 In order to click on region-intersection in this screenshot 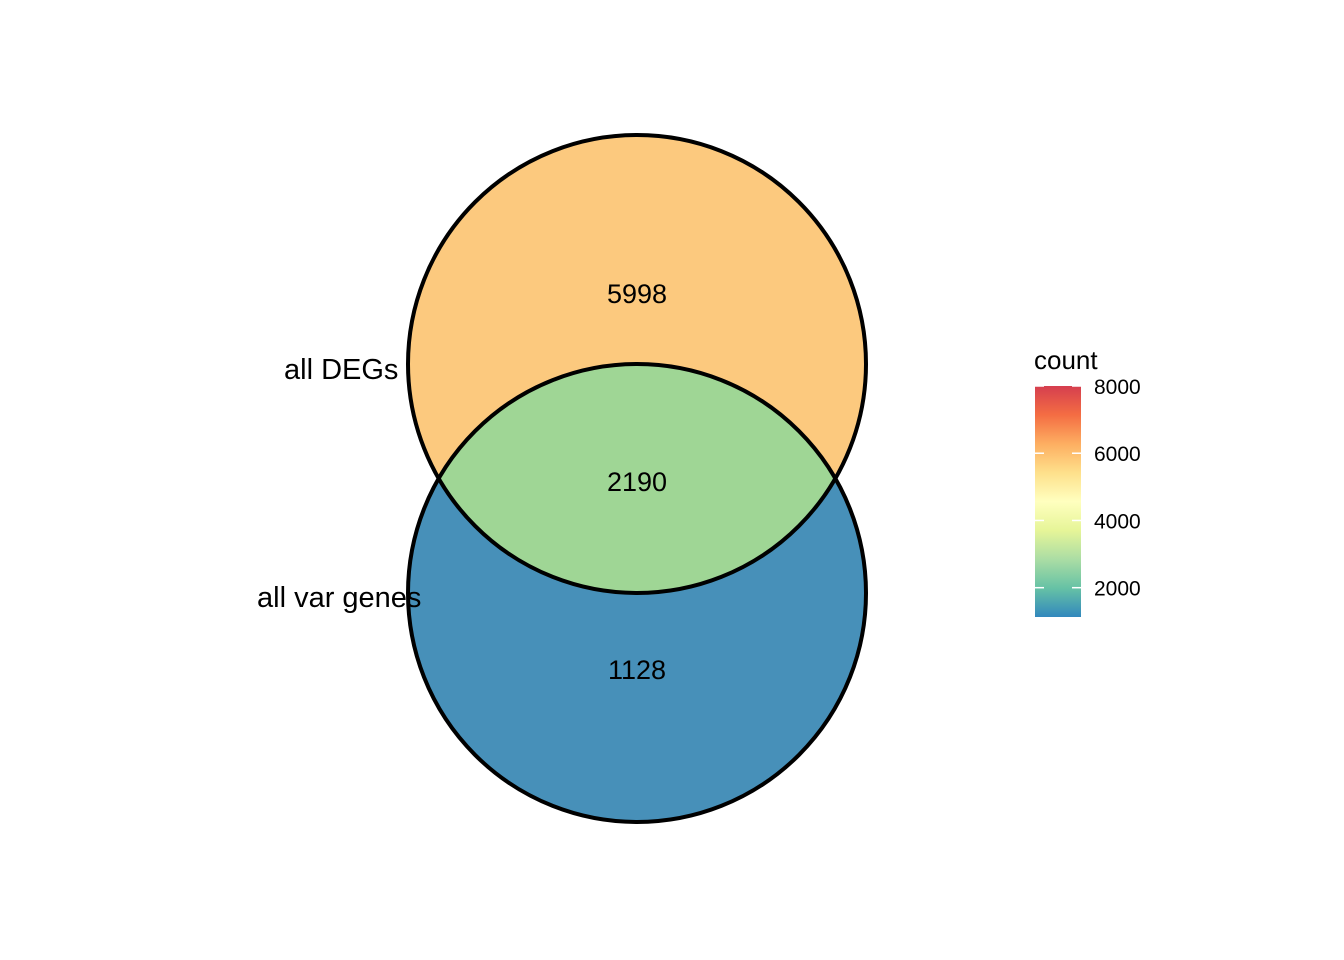, I will do `click(637, 478)`.